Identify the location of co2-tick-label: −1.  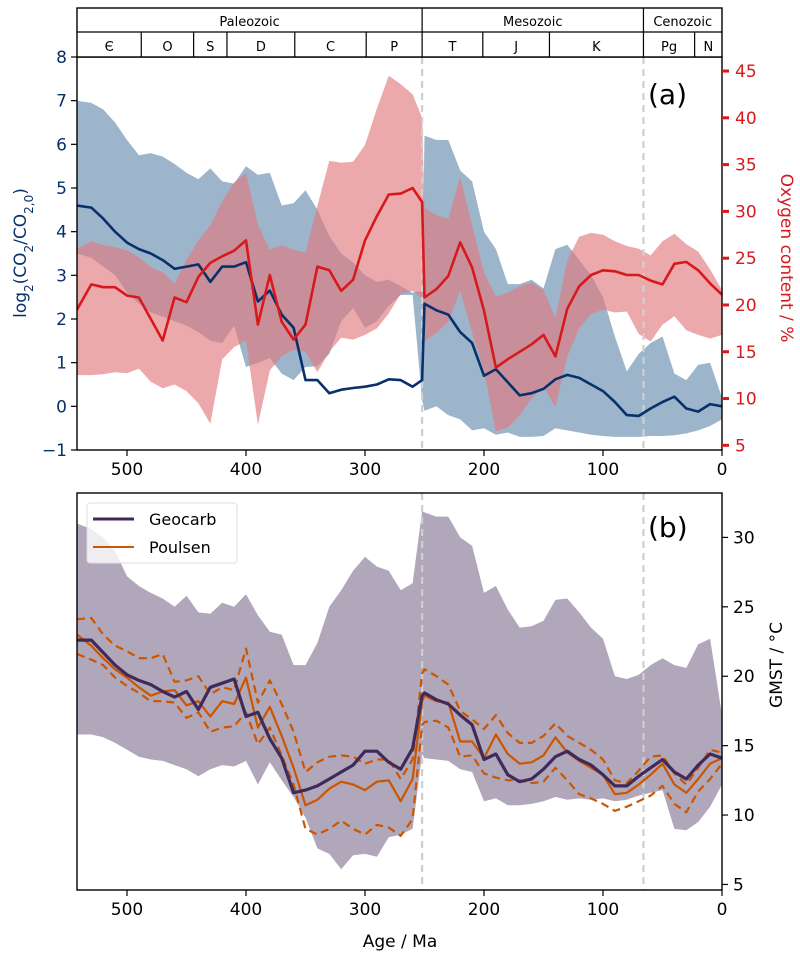
(54, 451).